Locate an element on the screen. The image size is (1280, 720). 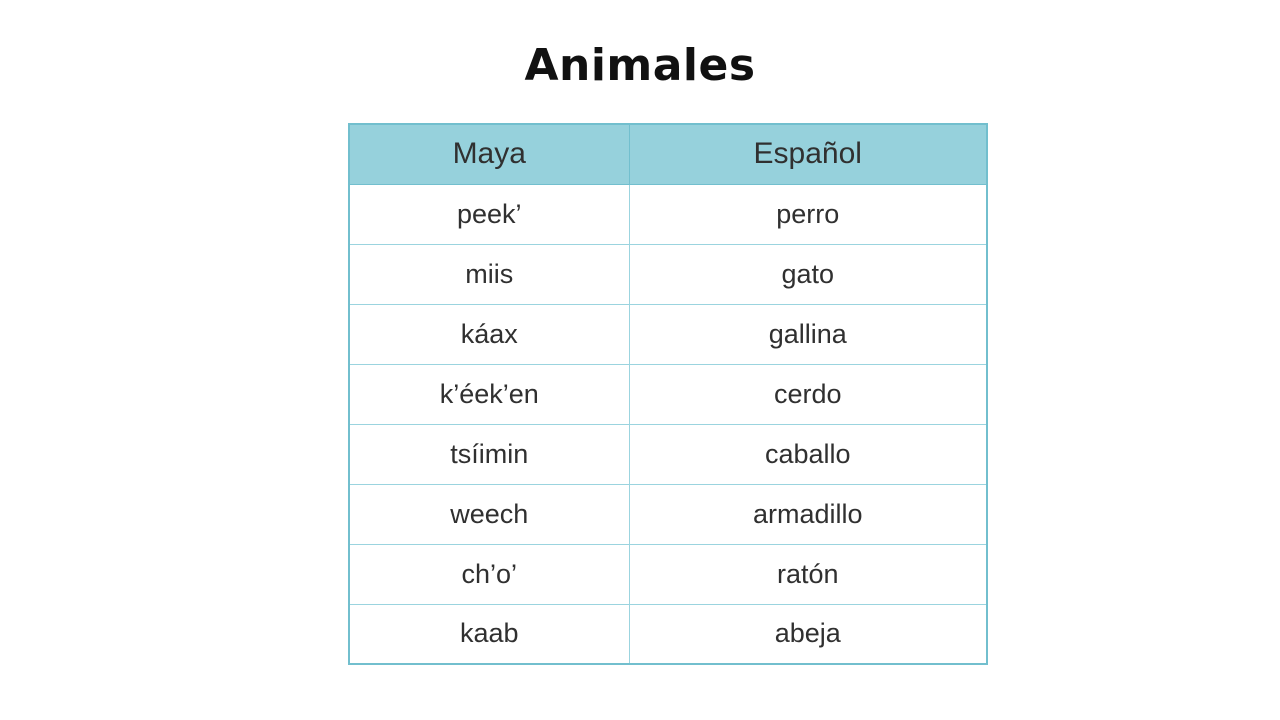
cell-espanol: gato is located at coordinates (808, 274).